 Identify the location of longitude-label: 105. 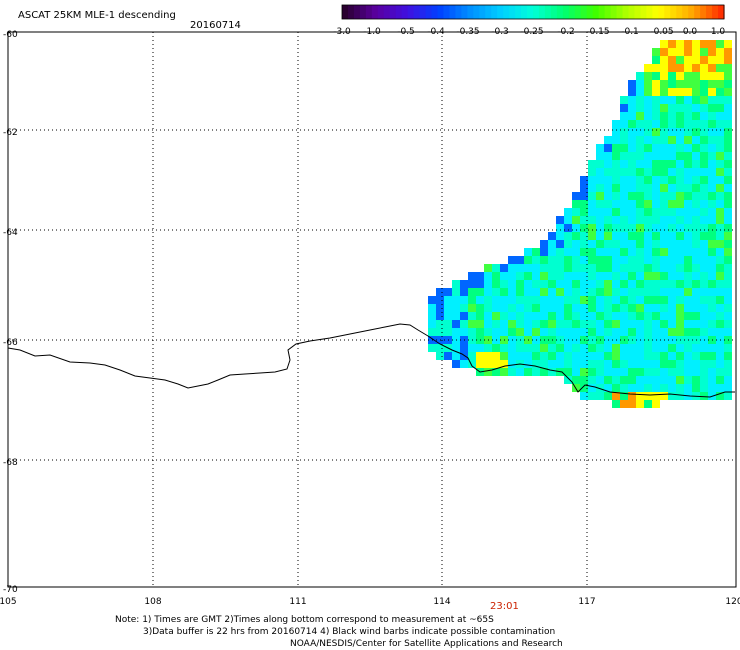
(8, 602).